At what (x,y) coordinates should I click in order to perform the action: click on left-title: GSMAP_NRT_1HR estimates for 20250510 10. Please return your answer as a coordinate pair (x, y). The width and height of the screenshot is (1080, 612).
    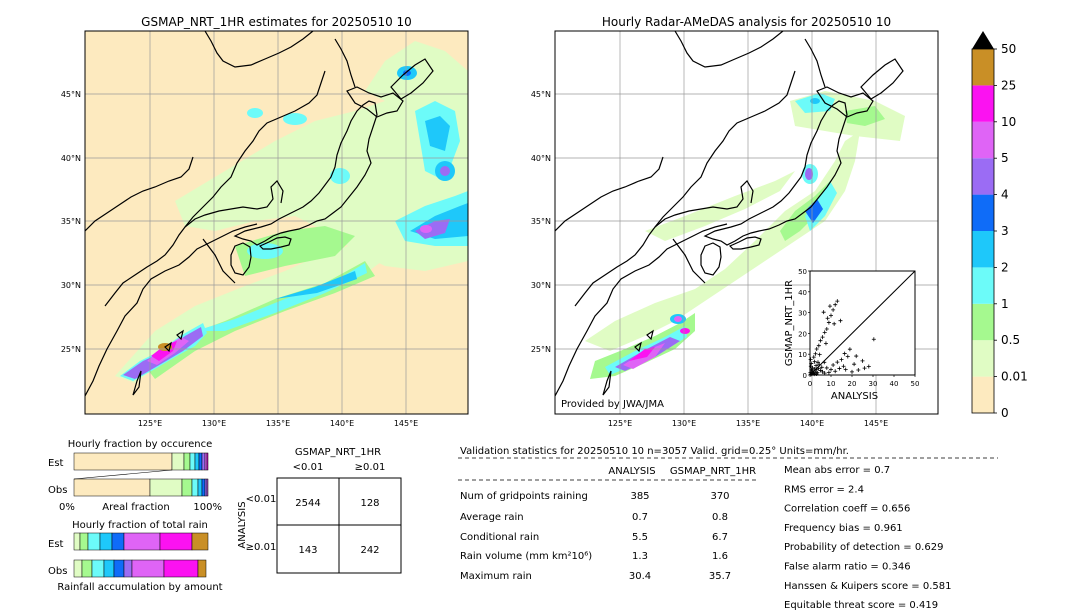
    Looking at the image, I should click on (276, 22).